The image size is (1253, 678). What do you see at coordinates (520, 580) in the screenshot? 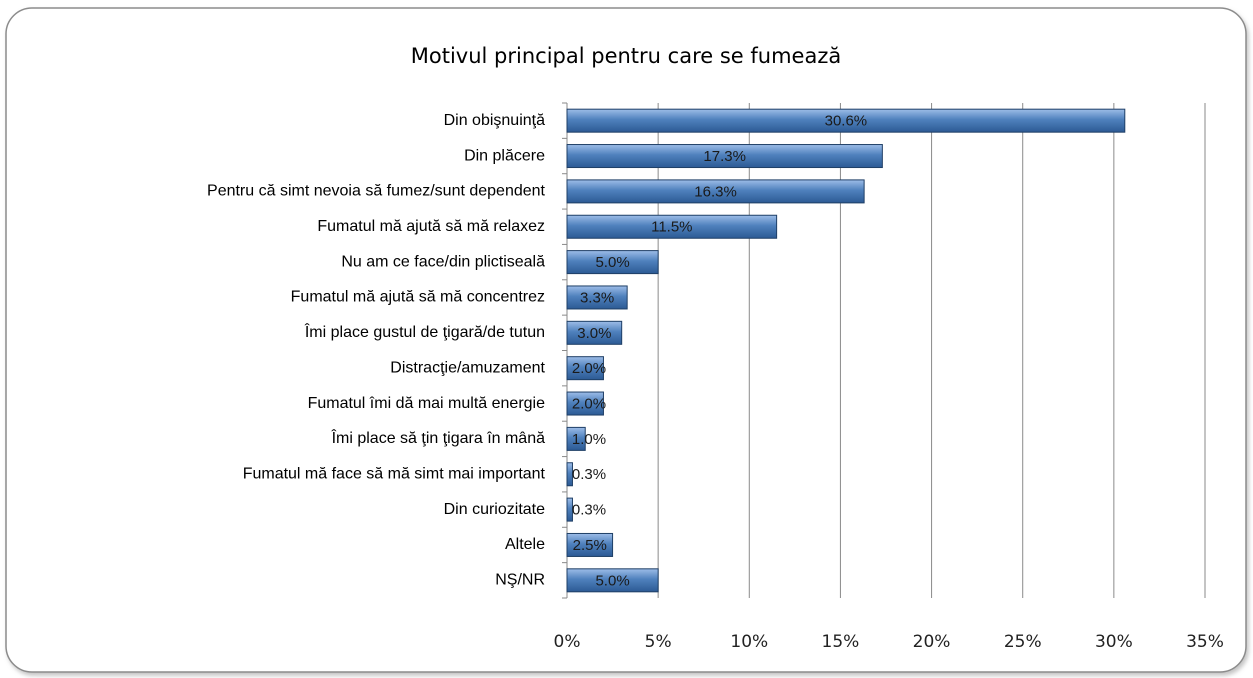
I see `y-tick-label: NŞ/NR` at bounding box center [520, 580].